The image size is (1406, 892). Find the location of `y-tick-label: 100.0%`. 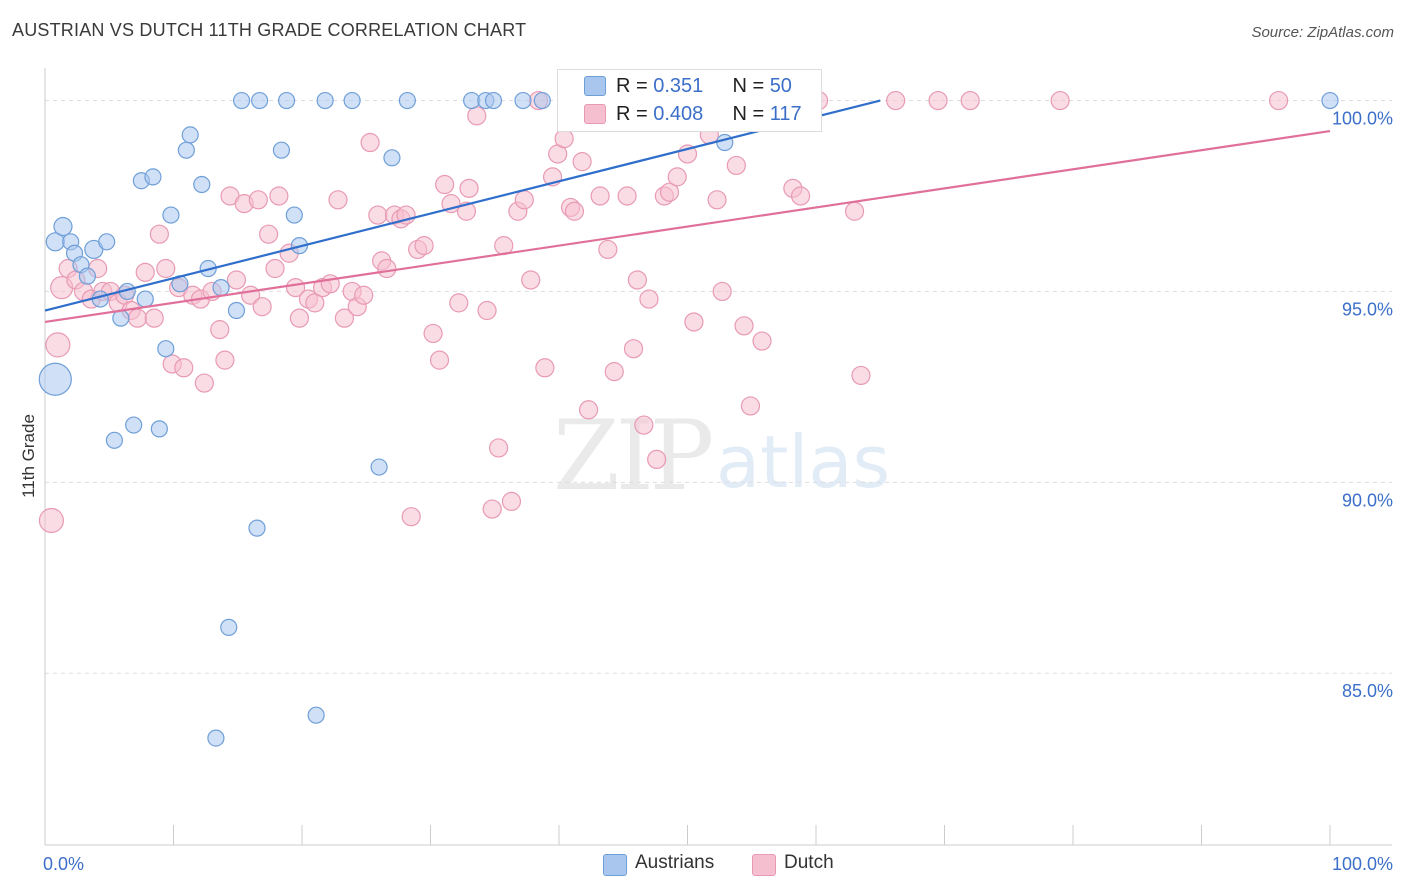

y-tick-label: 100.0% is located at coordinates (1362, 119).